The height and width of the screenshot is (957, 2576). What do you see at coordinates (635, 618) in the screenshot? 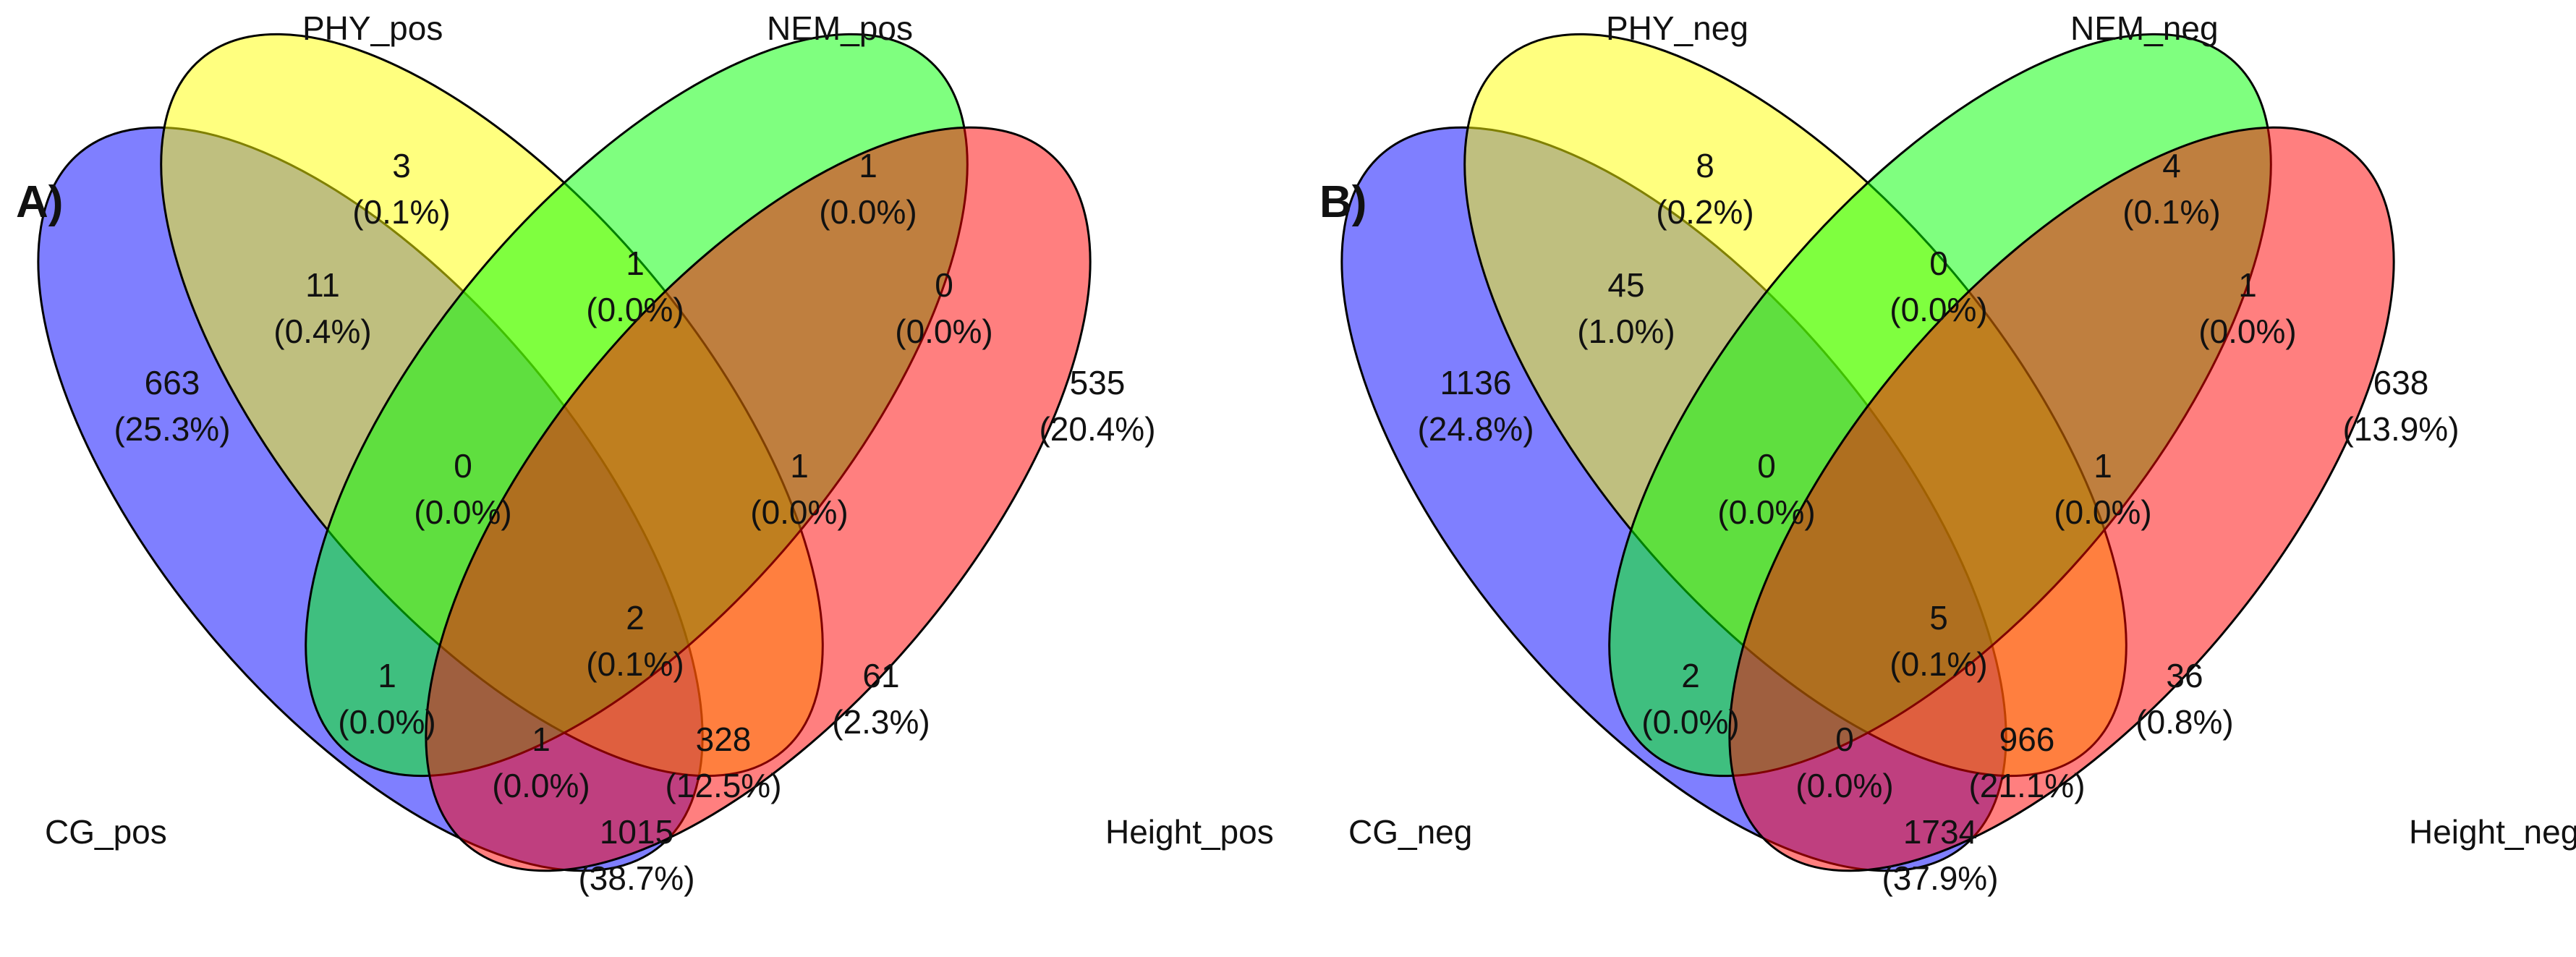
I see `region-count-abcd: 2` at bounding box center [635, 618].